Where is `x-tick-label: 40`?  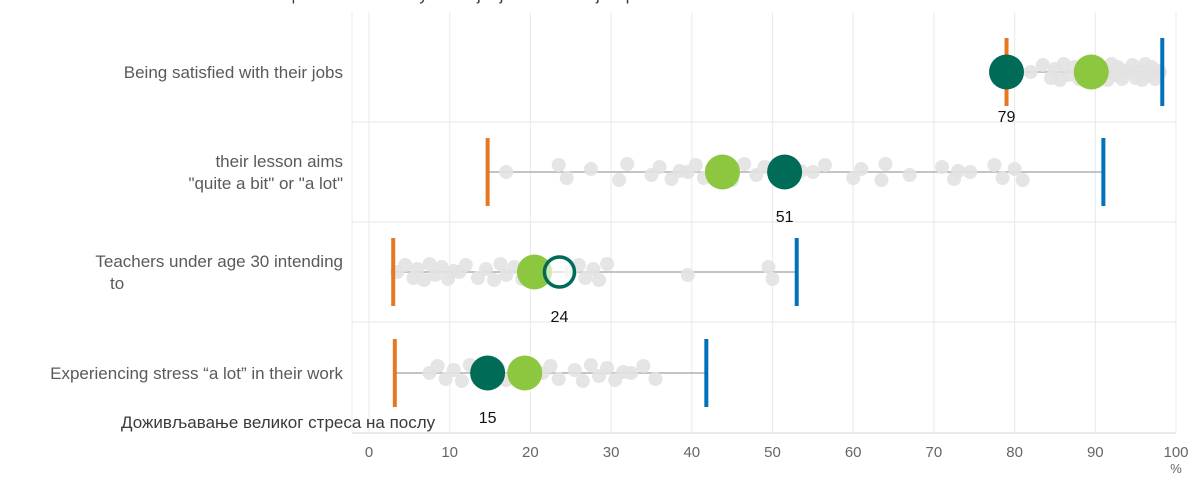 x-tick-label: 40 is located at coordinates (691, 452).